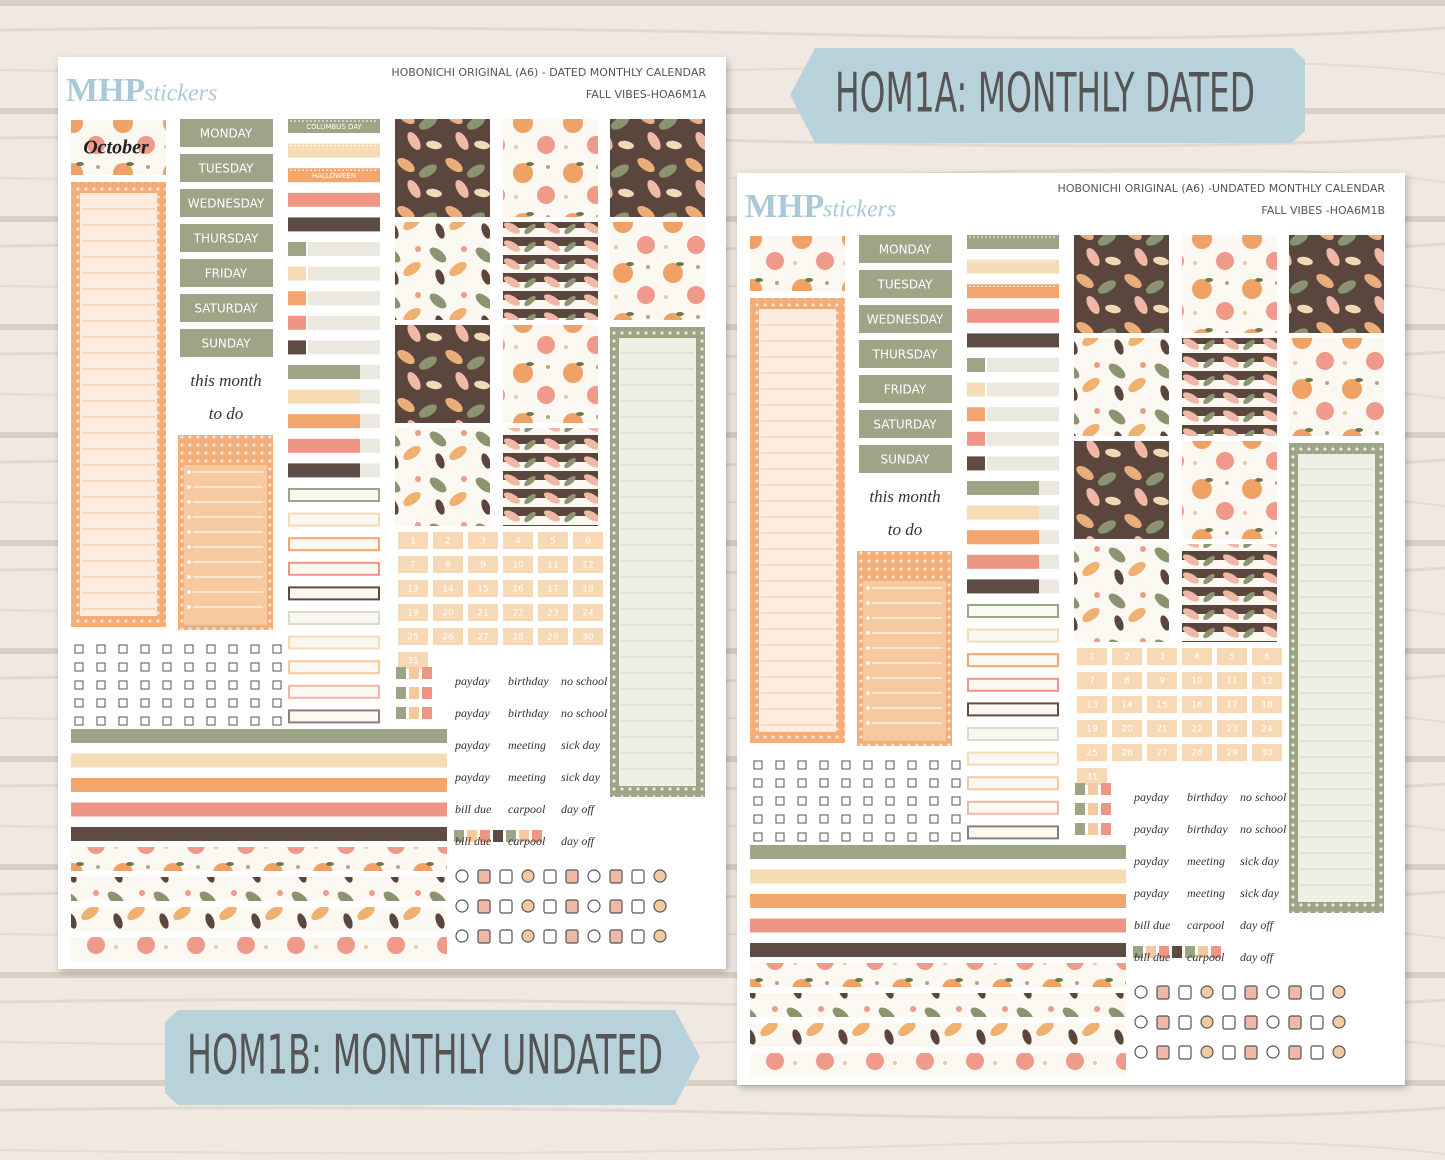 The height and width of the screenshot is (1160, 1445). What do you see at coordinates (1091, 754) in the screenshot?
I see `date-number: 25` at bounding box center [1091, 754].